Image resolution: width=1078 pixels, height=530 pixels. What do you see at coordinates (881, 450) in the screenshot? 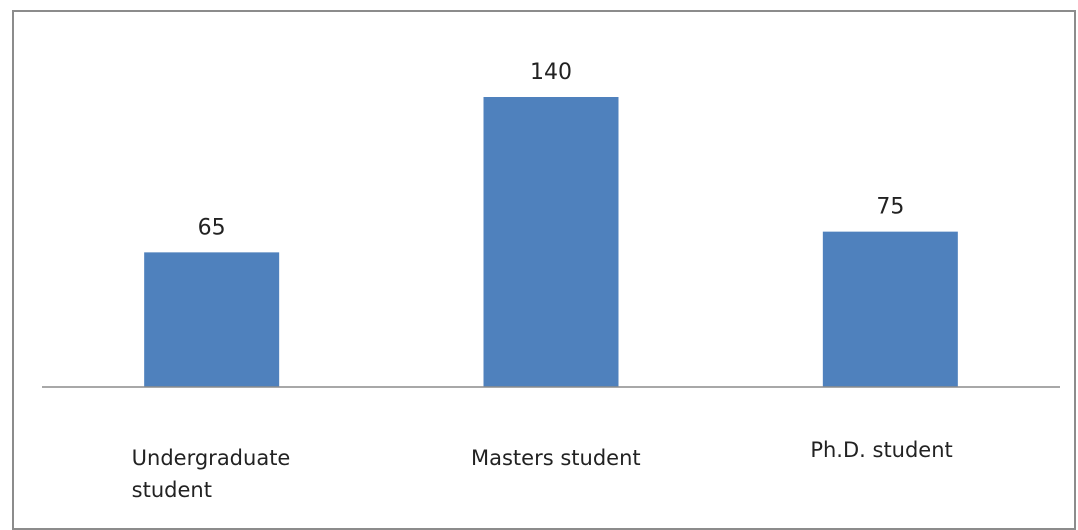
I see `category-label-2: Ph.D. student` at bounding box center [881, 450].